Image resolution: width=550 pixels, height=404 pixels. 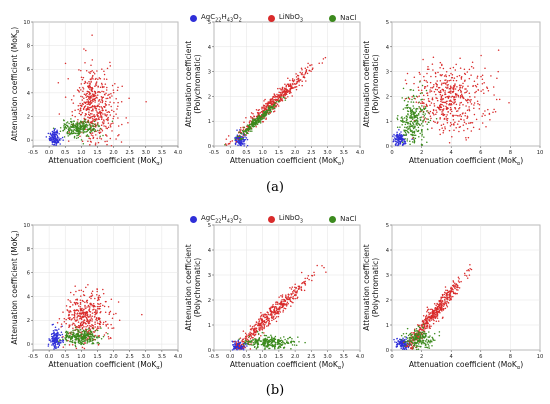 I want to click on y-axis-label: Attenuation coefficient(Polychromatic), so click(x=371, y=84).